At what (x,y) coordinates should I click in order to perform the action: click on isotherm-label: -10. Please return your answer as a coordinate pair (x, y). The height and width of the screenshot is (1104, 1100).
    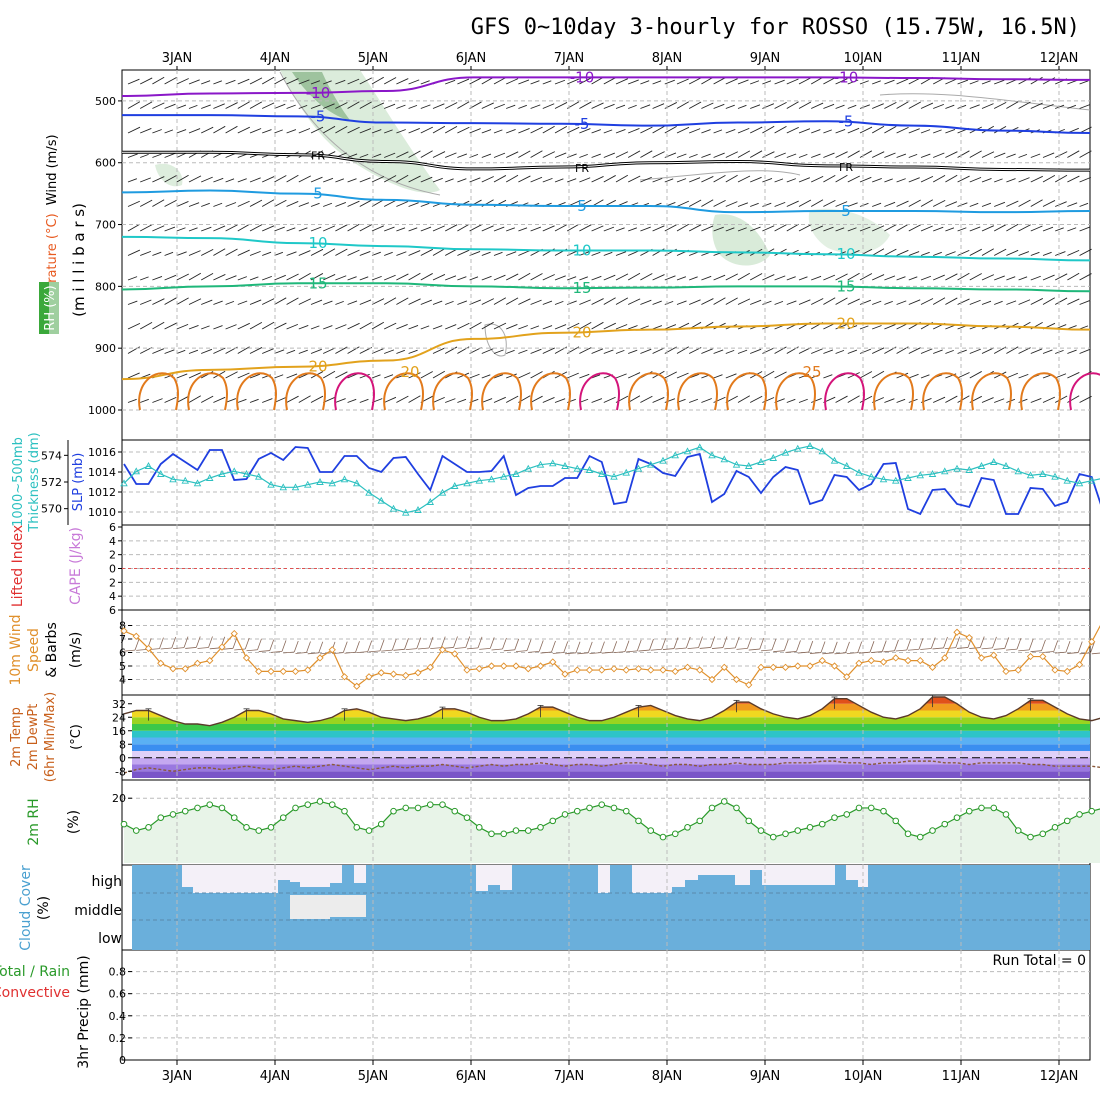
    Looking at the image, I should click on (582, 77).